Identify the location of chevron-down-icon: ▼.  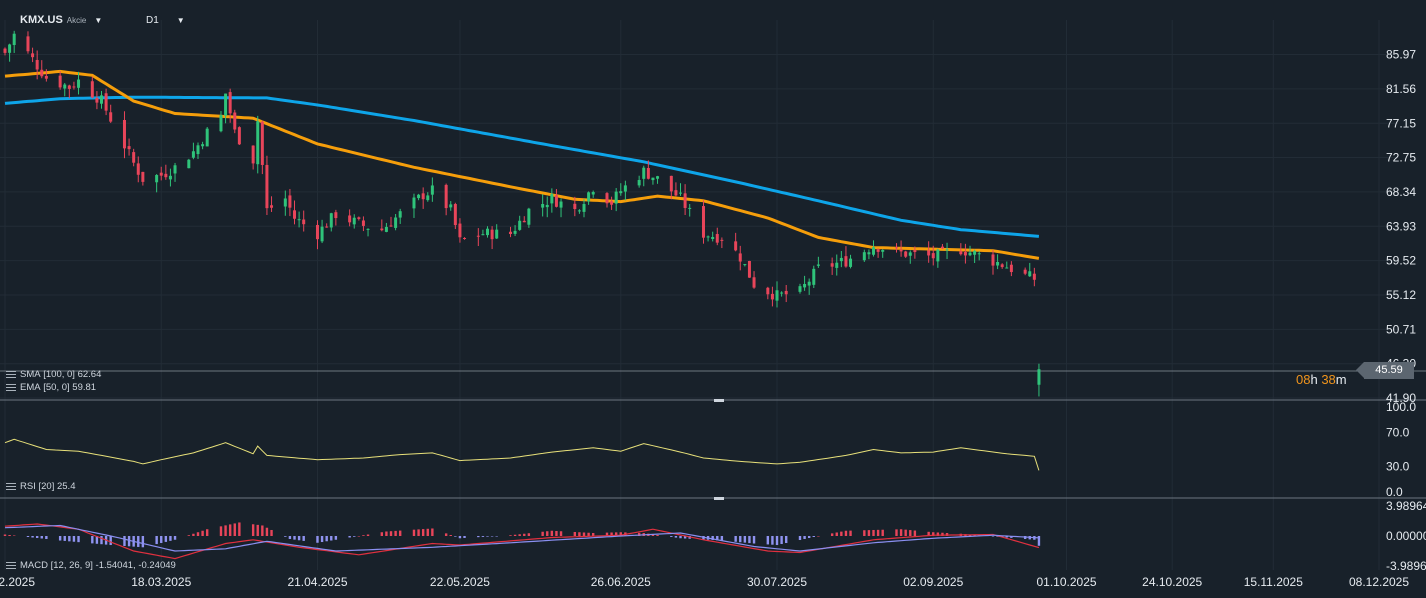
(98, 20).